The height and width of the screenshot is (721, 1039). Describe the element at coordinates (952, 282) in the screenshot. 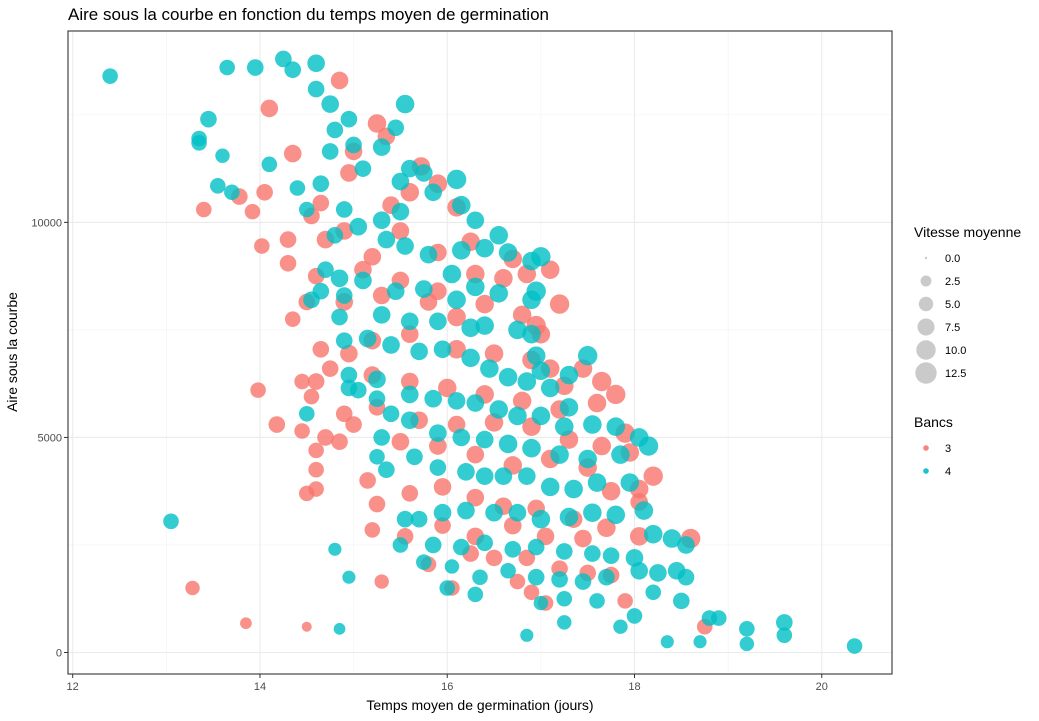

I see `size-legend-label: 2.5` at that location.